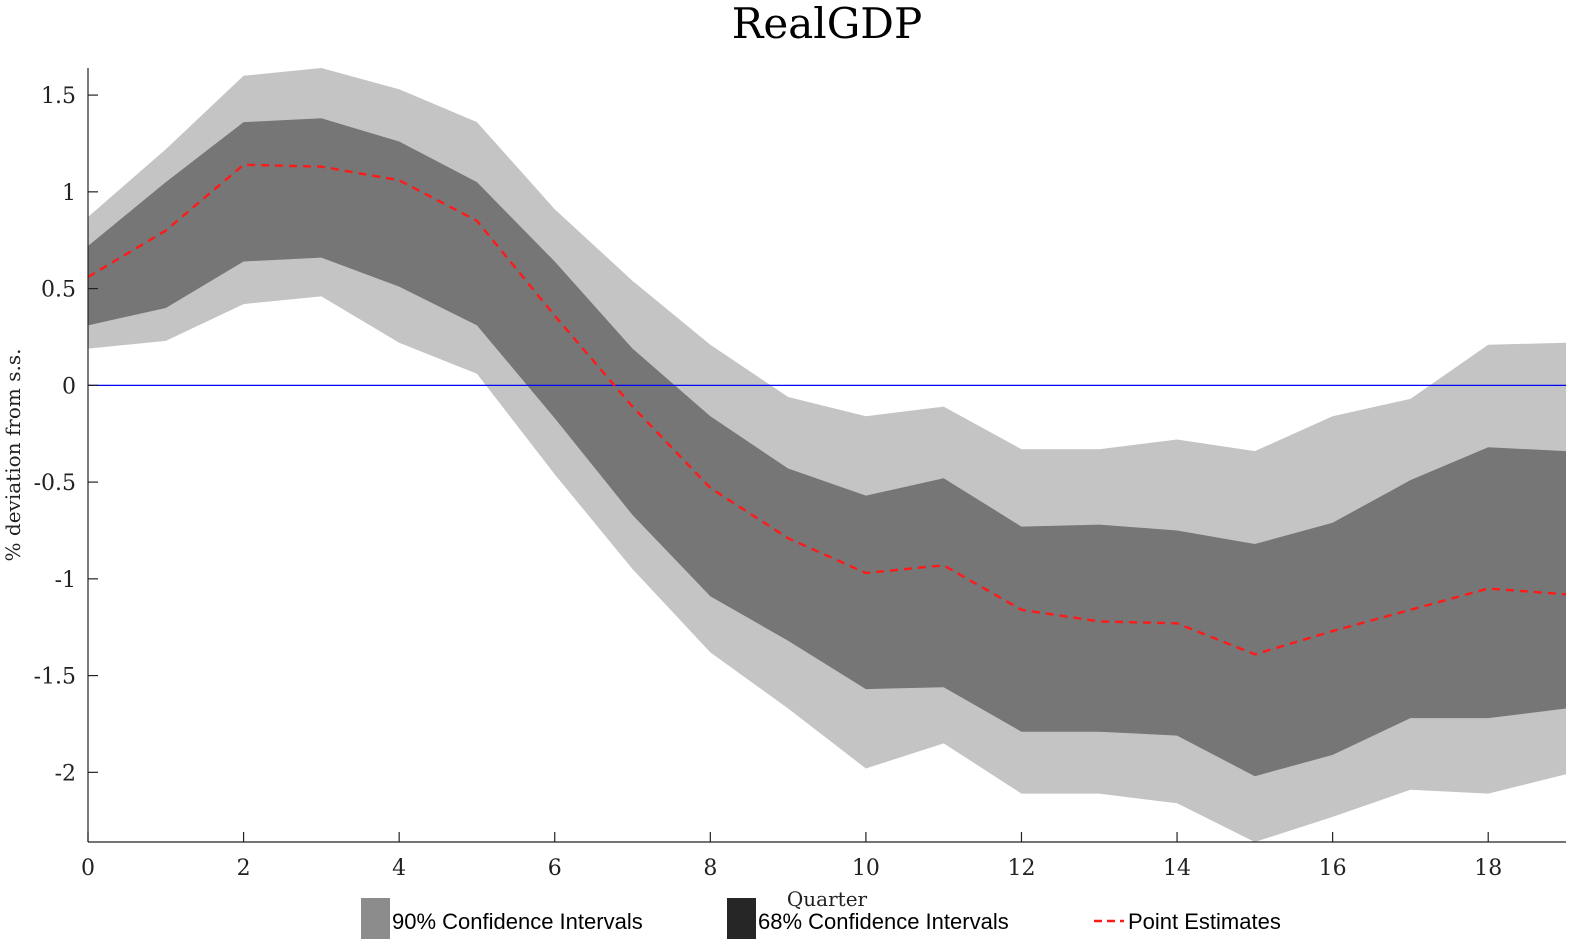 The image size is (1577, 946). I want to click on legend-item-1: 68% Confidence Intervals, so click(868, 918).